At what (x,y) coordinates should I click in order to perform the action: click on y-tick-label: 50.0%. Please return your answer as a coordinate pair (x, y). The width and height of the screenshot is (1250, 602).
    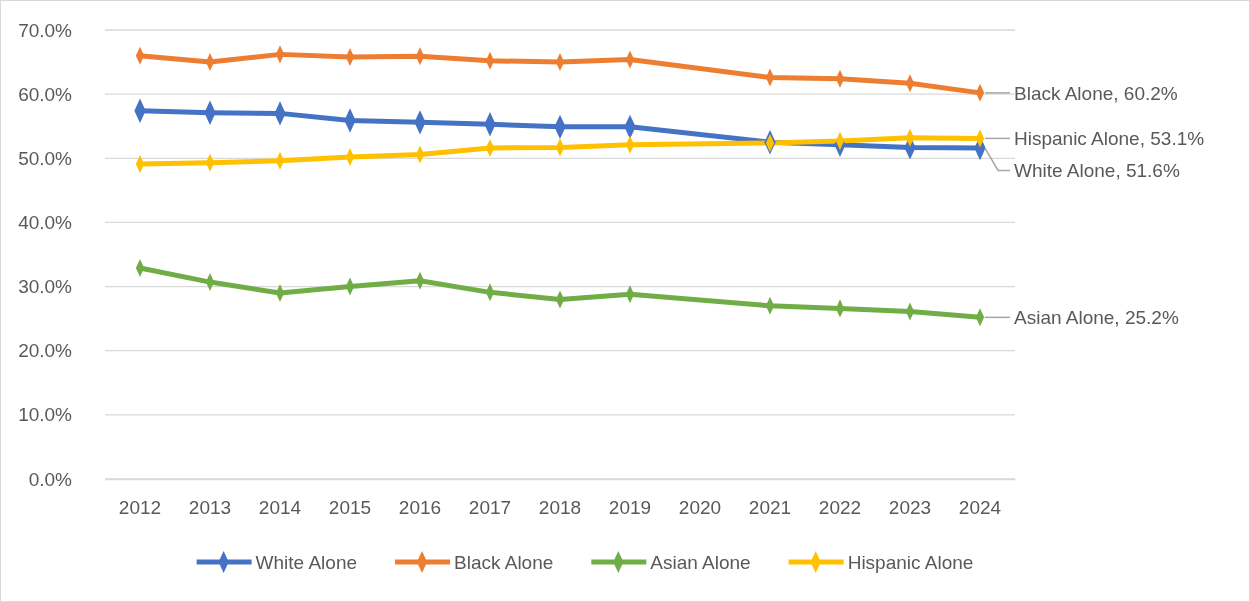
    Looking at the image, I should click on (45, 158).